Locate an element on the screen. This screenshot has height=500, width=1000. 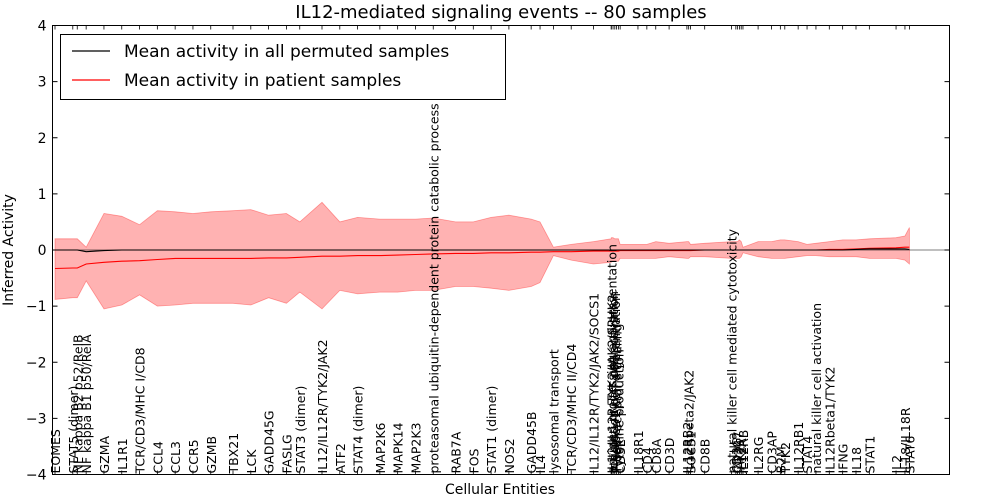
x-category-label: IL12/IL12R/TYK2/JAK2/SOCS1 is located at coordinates (593, 383).